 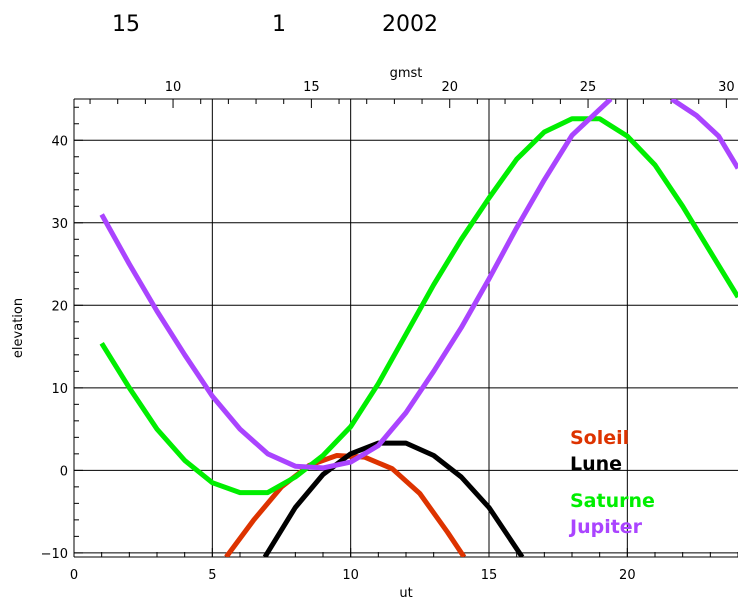 I want to click on y-tick-label: 40, so click(x=59, y=141).